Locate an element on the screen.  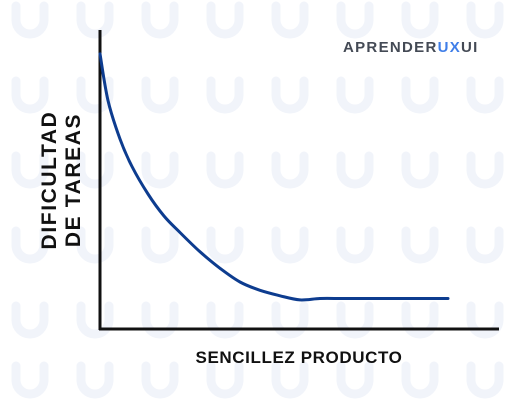
y-axis-label-line-2: DE TAREAS is located at coordinates (73, 180).